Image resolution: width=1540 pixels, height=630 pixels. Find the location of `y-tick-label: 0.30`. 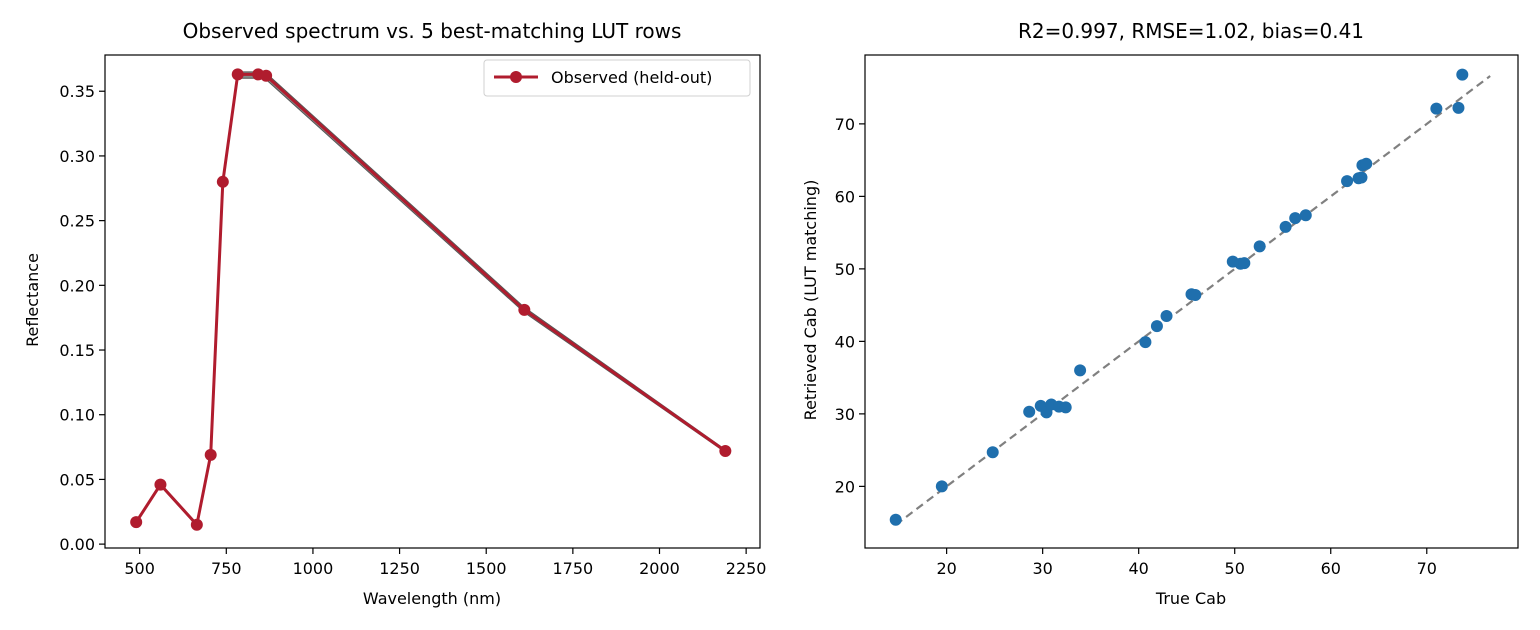

y-tick-label: 0.30 is located at coordinates (77, 156).